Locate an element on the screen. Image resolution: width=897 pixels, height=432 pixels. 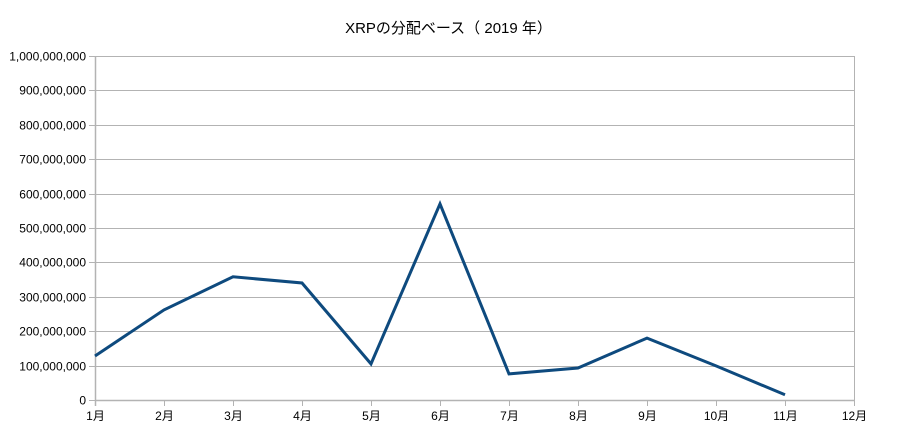
x-tick-label: 9月 is located at coordinates (647, 416).